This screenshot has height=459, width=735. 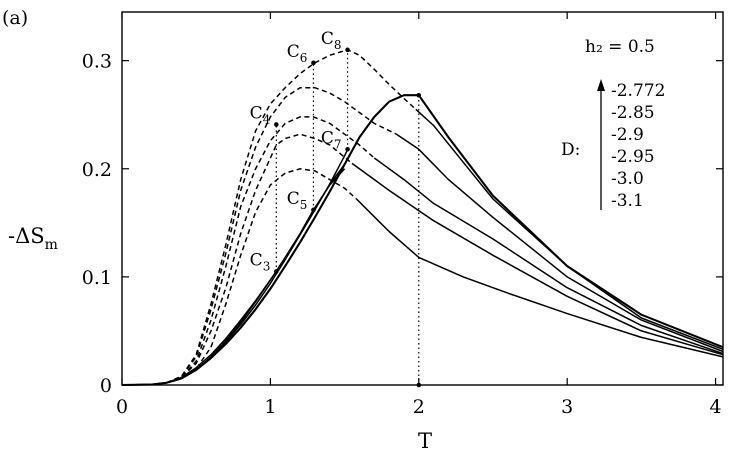 I want to click on critical-point-label: C5, so click(x=297, y=200).